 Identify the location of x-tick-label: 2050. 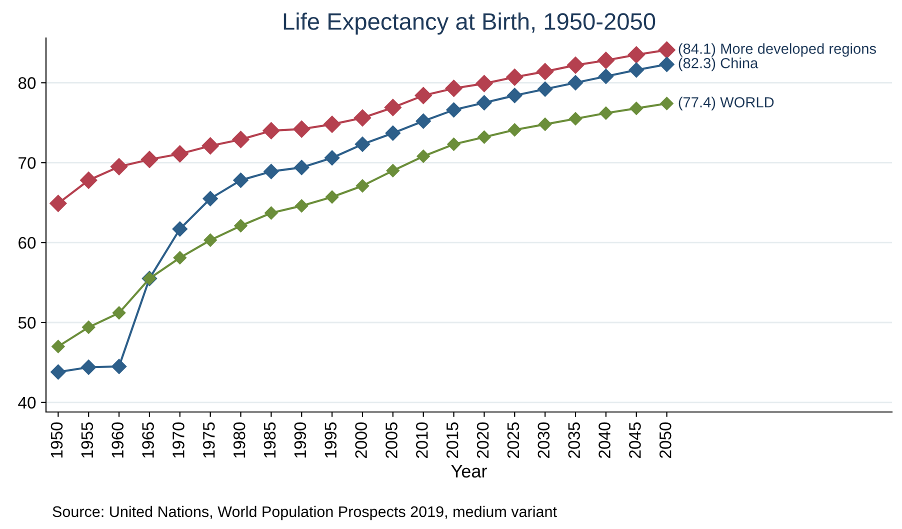
(665, 440).